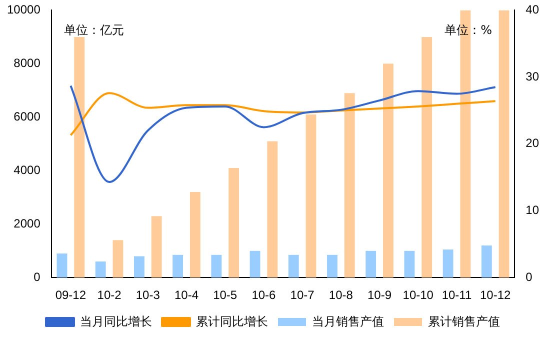 This screenshot has height=338, width=548. Describe the element at coordinates (186, 295) in the screenshot. I see `x-tick-label: 10-4` at that location.